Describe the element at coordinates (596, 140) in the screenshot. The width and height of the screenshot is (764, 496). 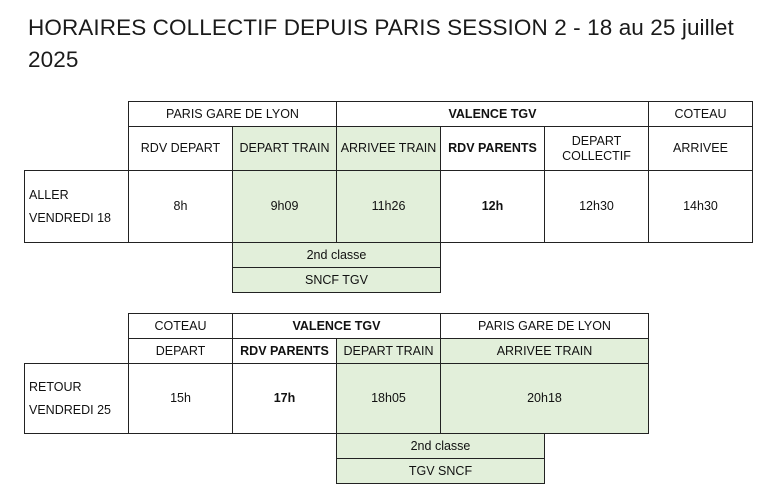
I see `aller-header-depart-collectif-line1: DEPART` at that location.